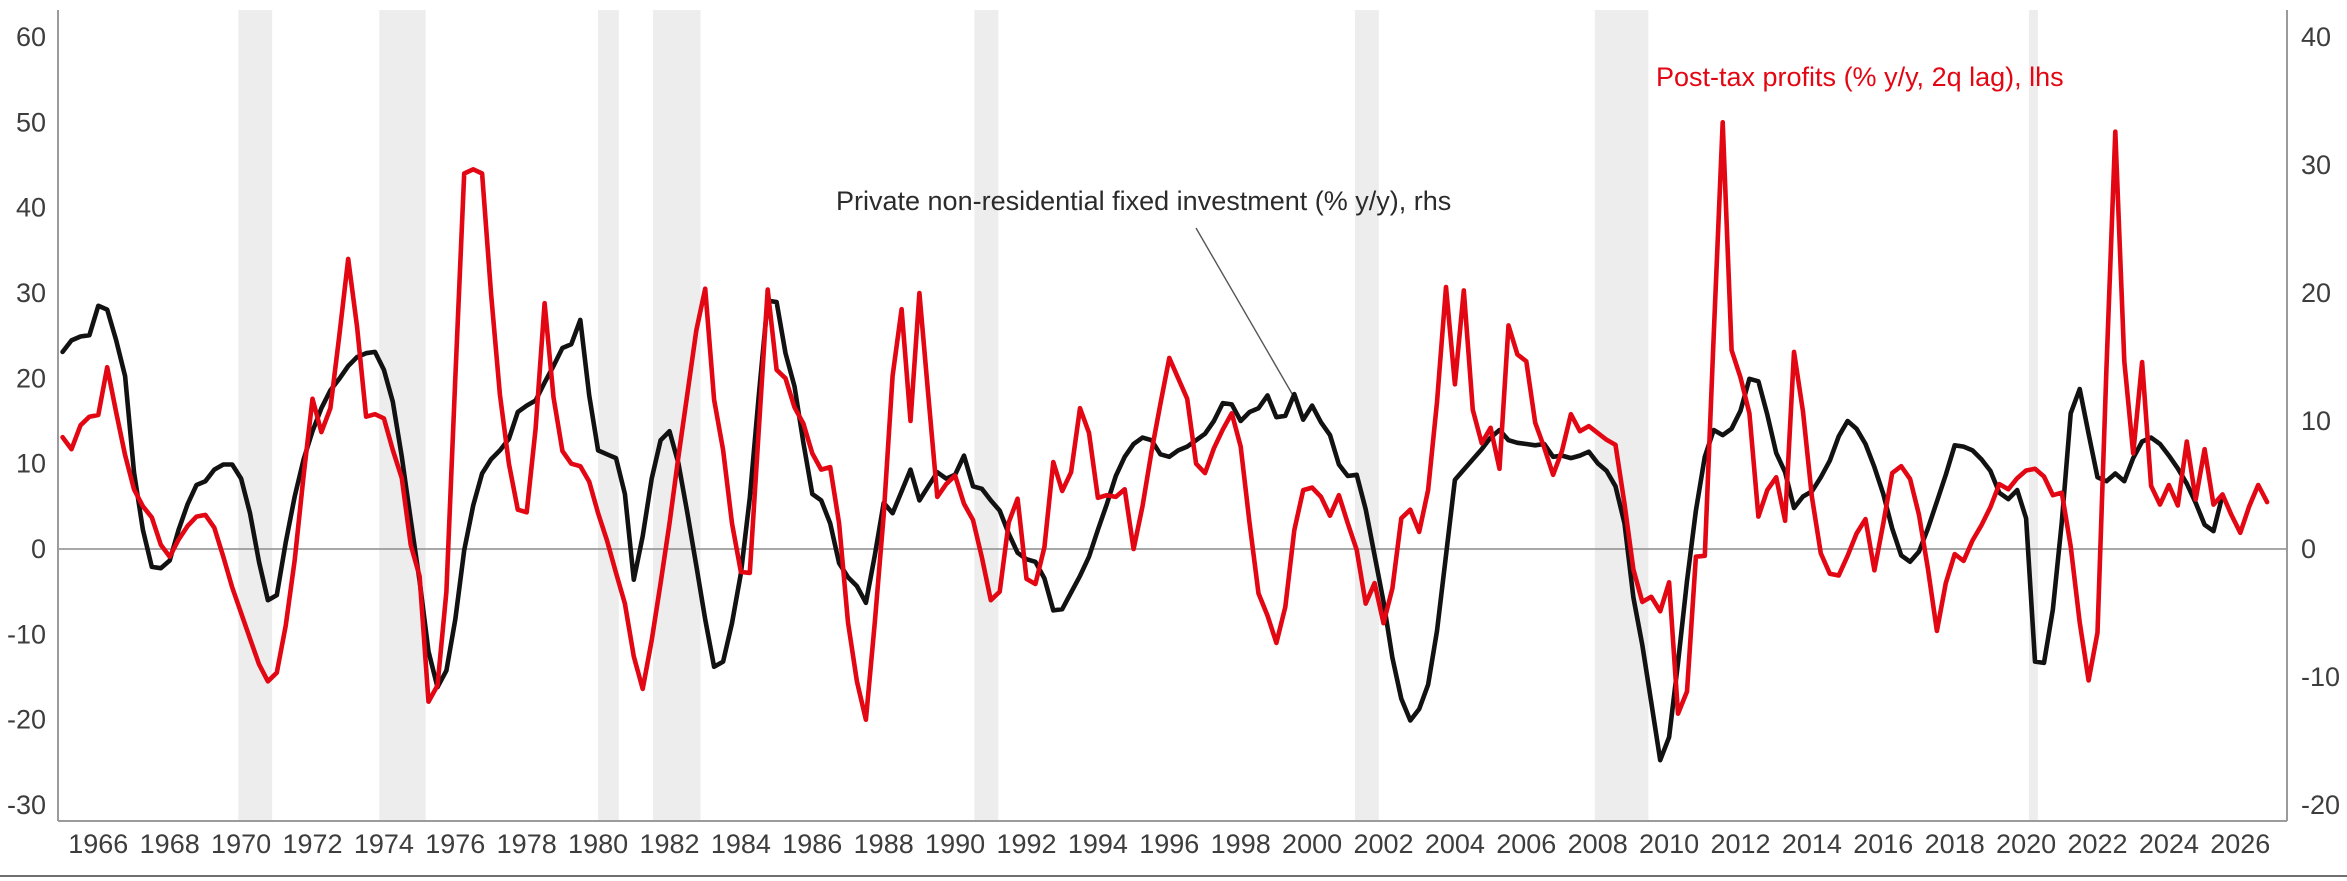 This screenshot has height=881, width=2347. I want to click on x-axis-year-label: 1976, so click(455, 844).